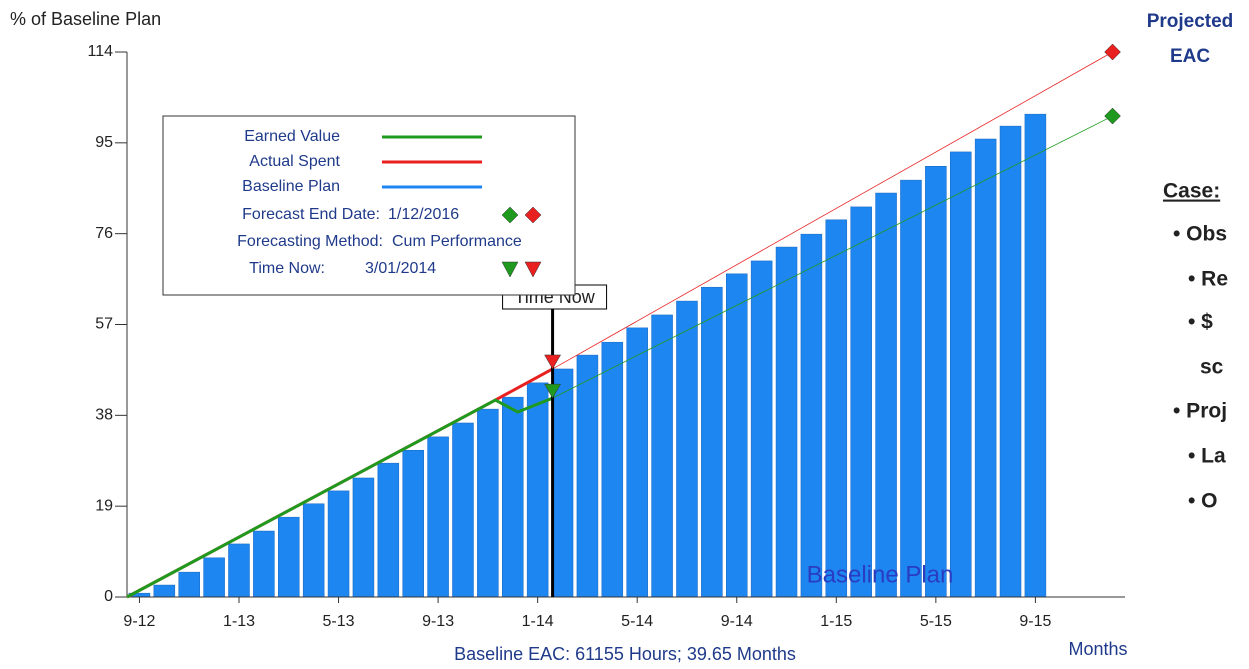 This screenshot has height=669, width=1249. Describe the element at coordinates (1200, 234) in the screenshot. I see `side-item: • Obs` at that location.